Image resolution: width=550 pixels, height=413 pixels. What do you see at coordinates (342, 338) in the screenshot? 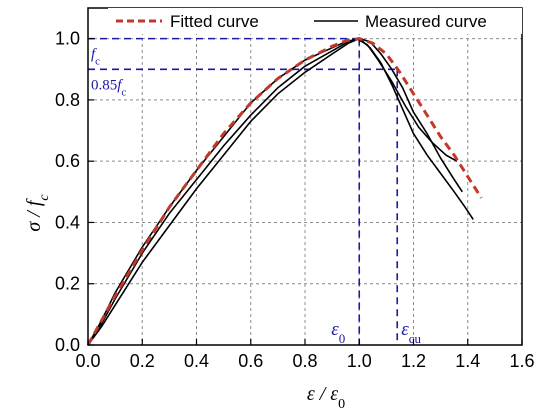
I see `annotation-eps0-sub: 0` at bounding box center [342, 338].